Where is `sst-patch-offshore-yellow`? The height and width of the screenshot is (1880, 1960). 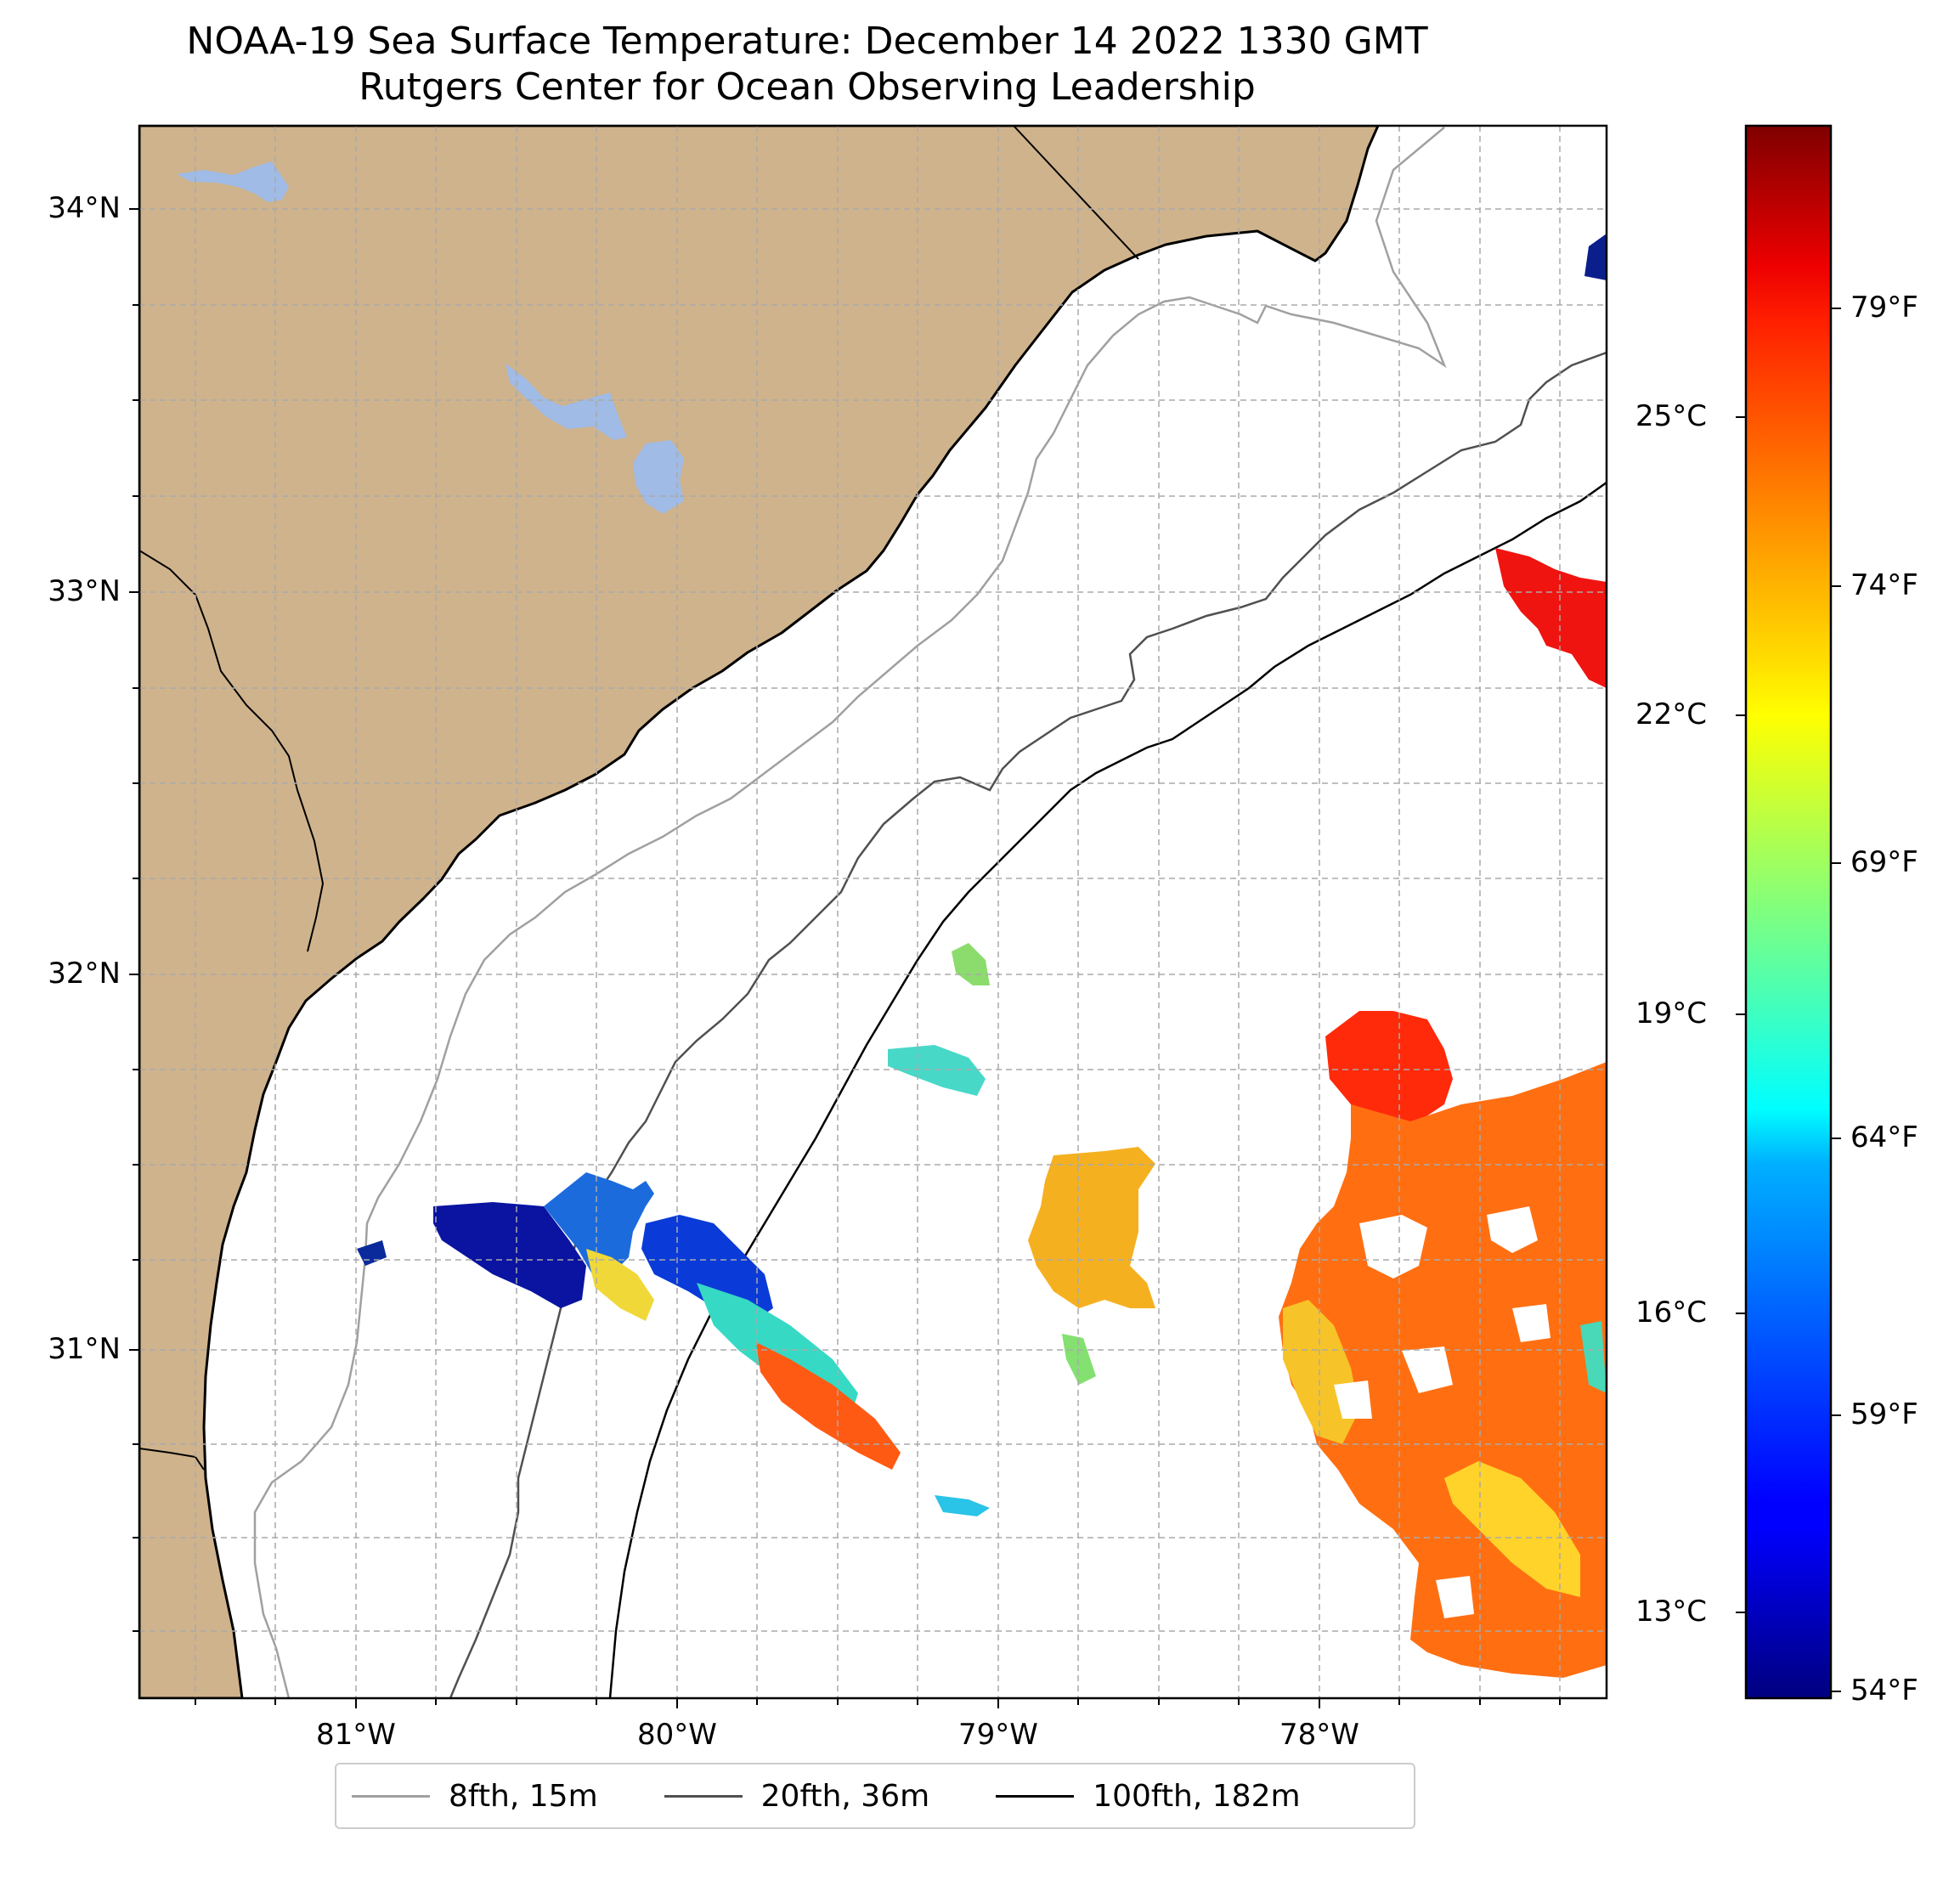
sst-patch-offshore-yellow is located at coordinates (1091, 1228).